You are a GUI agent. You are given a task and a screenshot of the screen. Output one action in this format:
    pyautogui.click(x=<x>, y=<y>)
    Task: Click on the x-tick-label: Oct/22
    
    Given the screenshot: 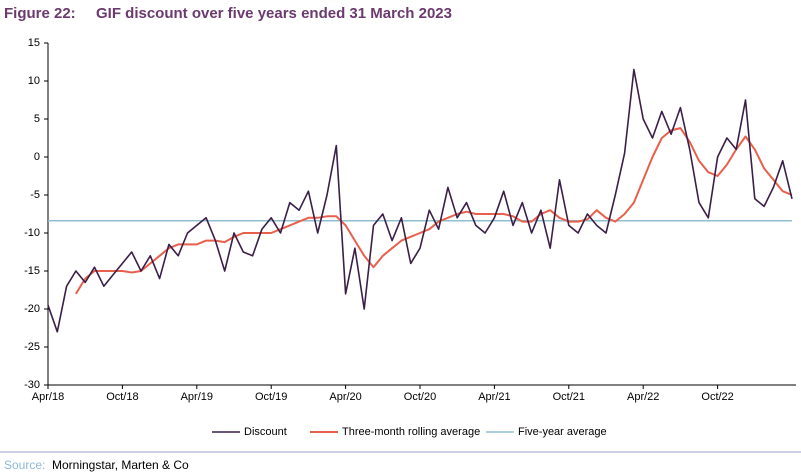 What is the action you would take?
    pyautogui.click(x=717, y=397)
    